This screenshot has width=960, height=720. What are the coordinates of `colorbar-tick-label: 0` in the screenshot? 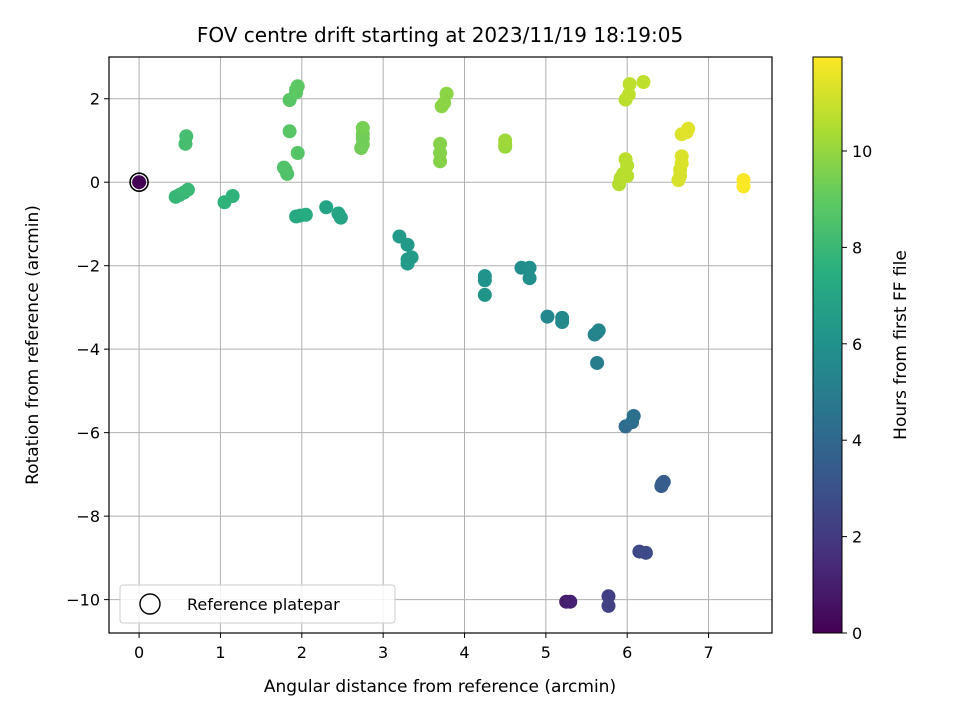 It's located at (857, 633).